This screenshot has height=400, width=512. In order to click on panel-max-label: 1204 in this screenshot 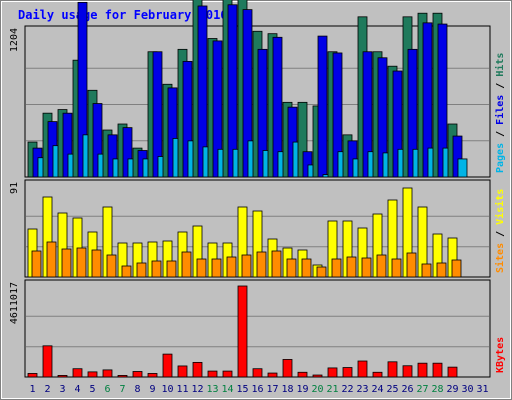, I will do `click(14, 40)`.